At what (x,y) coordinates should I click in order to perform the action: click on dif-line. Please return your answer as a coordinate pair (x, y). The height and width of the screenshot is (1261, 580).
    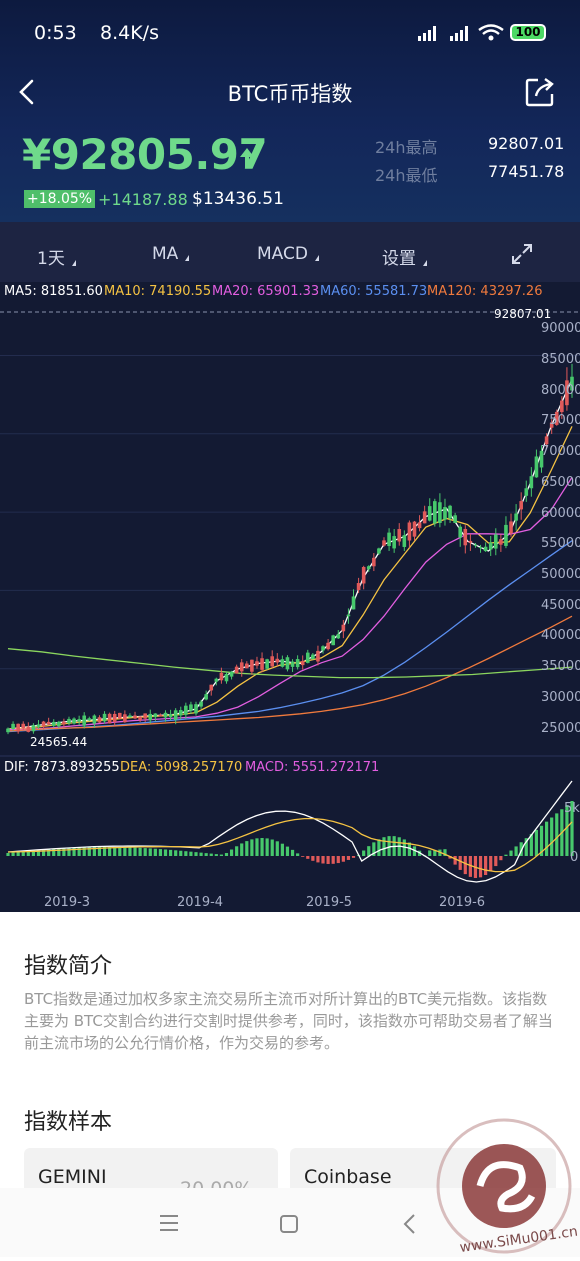
    Looking at the image, I should click on (290, 831).